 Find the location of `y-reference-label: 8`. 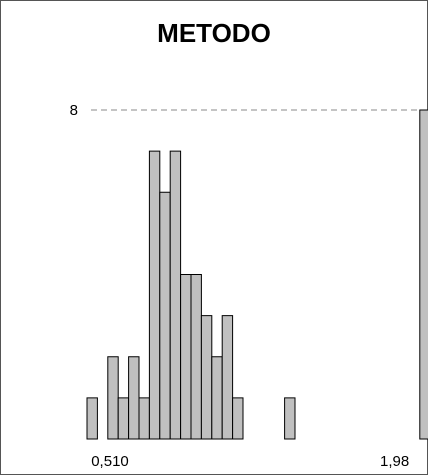

y-reference-label: 8 is located at coordinates (74, 110).